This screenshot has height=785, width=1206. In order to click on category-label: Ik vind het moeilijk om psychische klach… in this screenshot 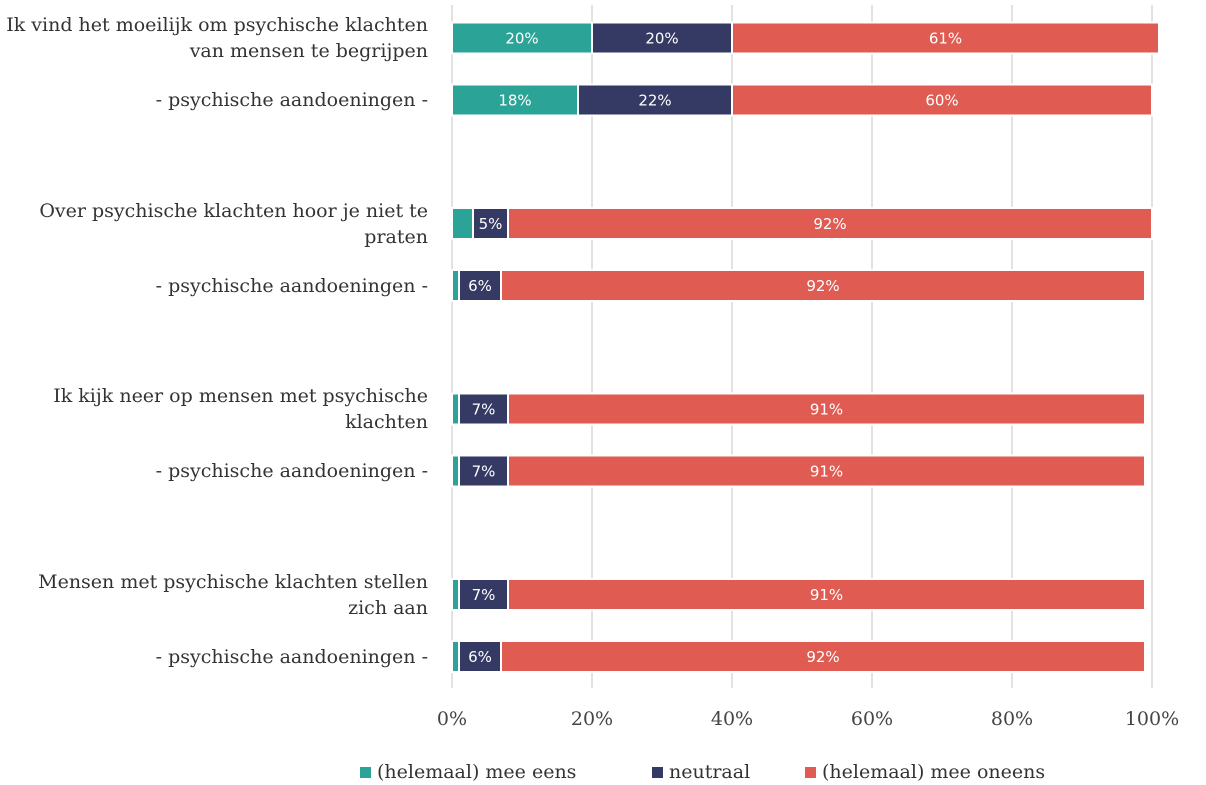, I will do `click(217, 38)`.